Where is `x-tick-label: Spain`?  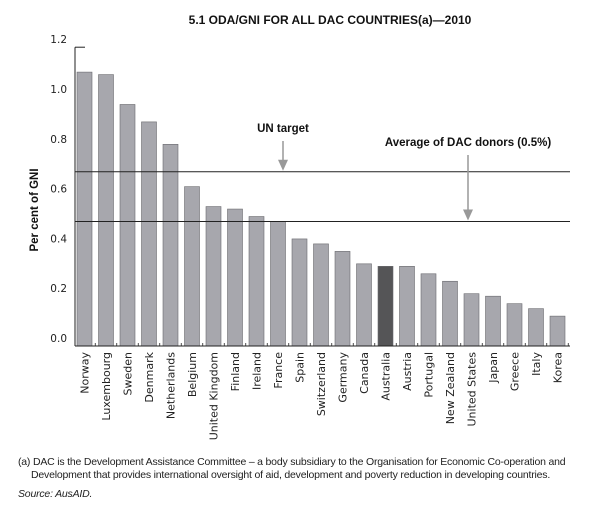 x-tick-label: Spain is located at coordinates (300, 367).